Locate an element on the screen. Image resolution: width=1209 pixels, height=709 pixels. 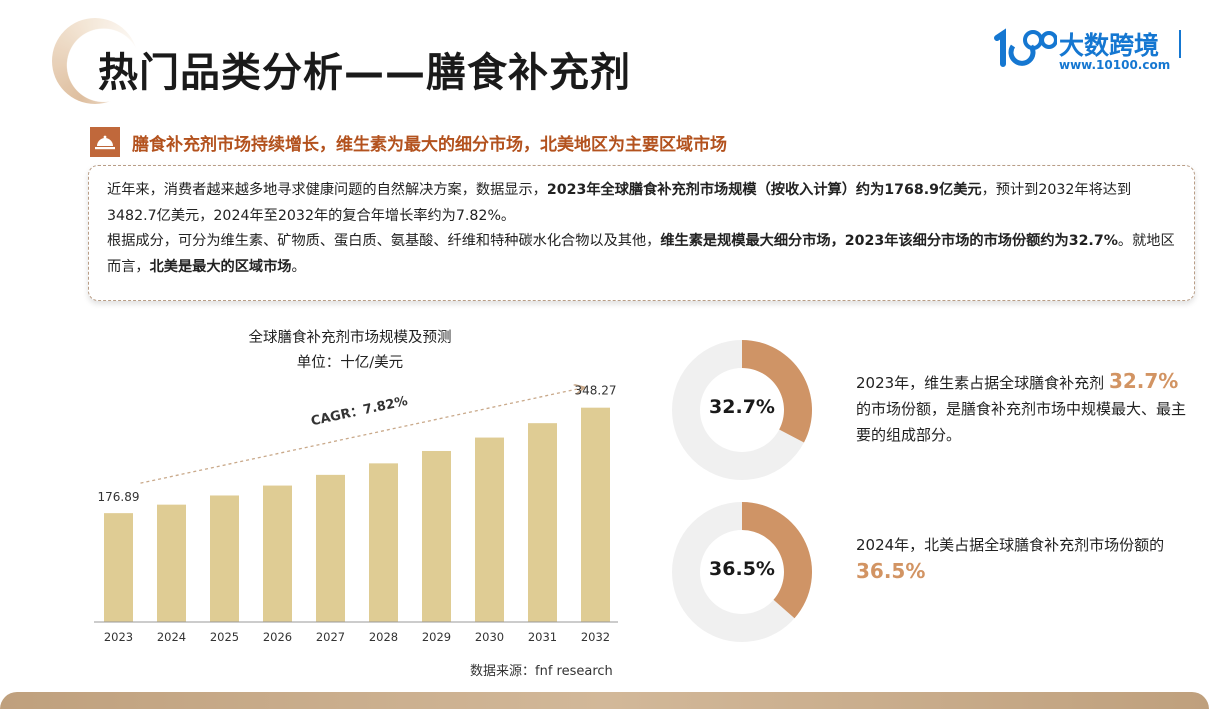
x-tick-label: 2028 is located at coordinates (383, 637).